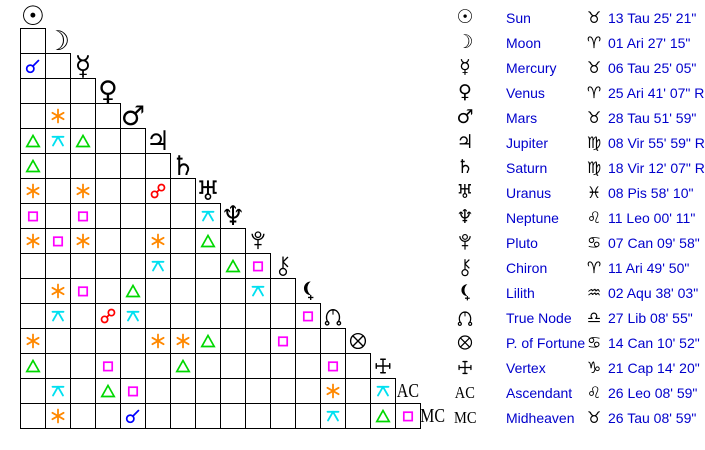  Describe the element at coordinates (652, 67) in the screenshot. I see `planet-position: 06 Tau 25' 05"` at that location.